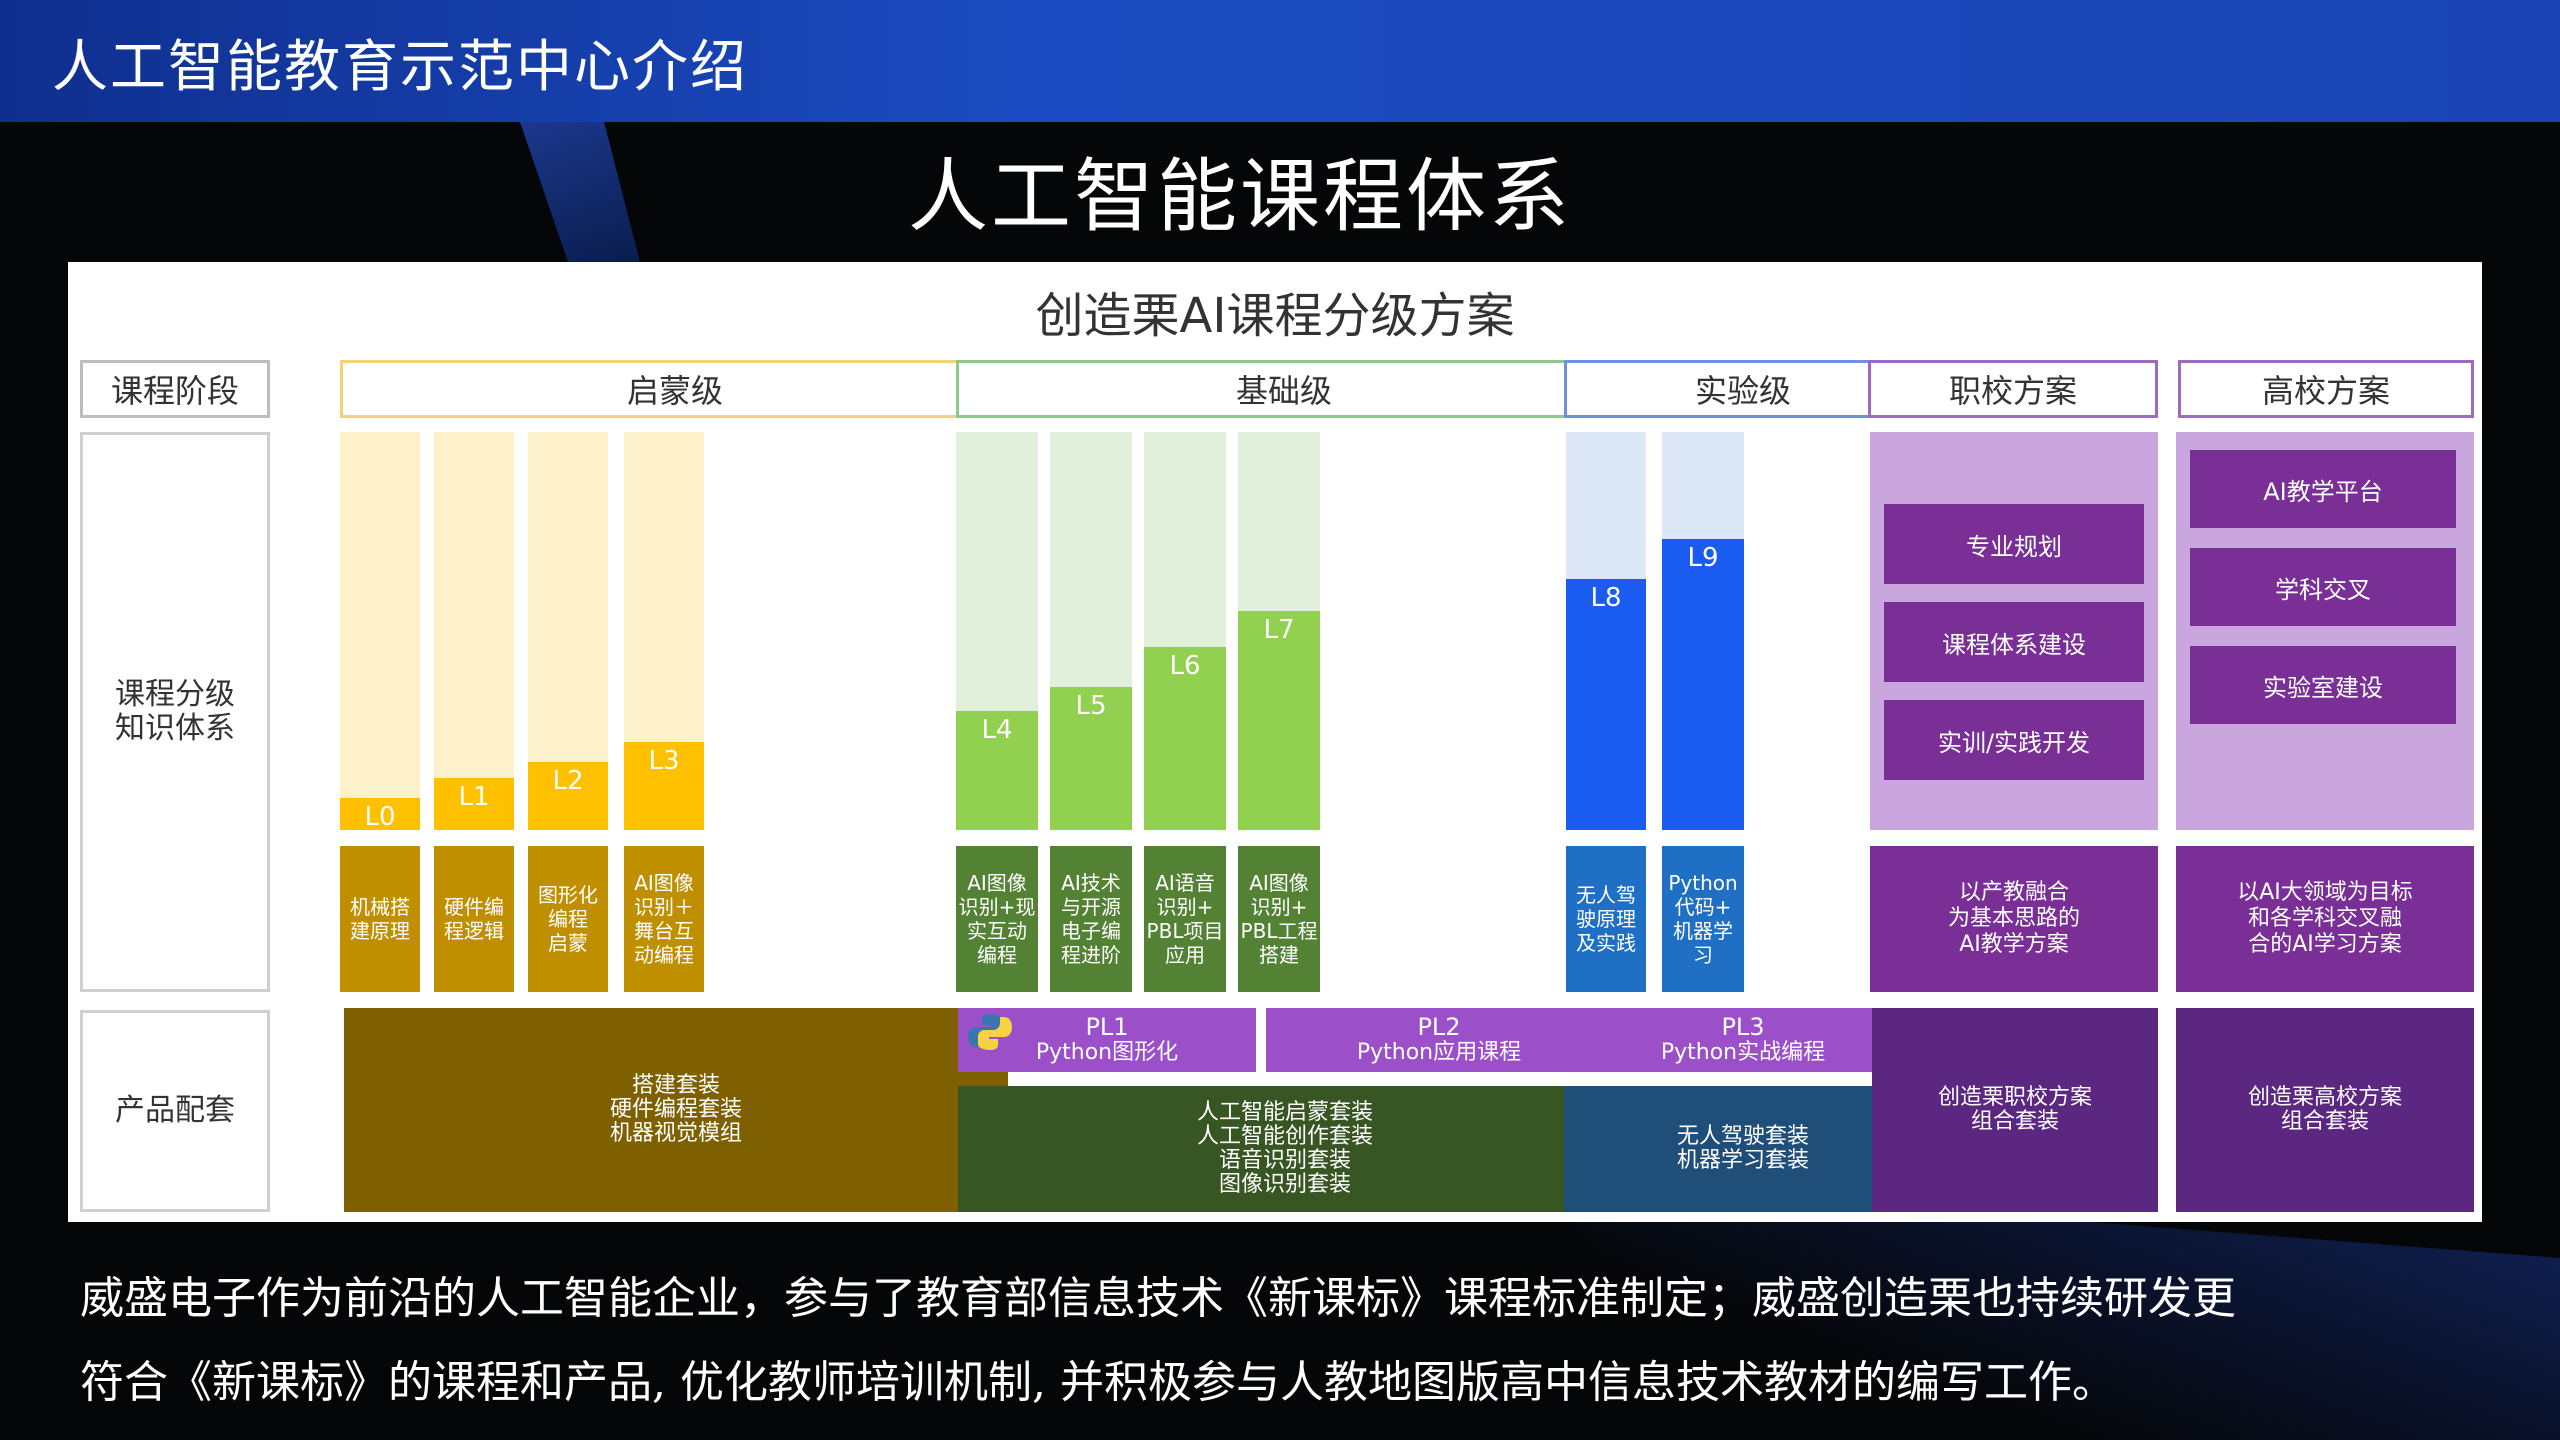  Describe the element at coordinates (1279, 931) in the screenshot. I see `level-desc-line: PBL工程` at that location.